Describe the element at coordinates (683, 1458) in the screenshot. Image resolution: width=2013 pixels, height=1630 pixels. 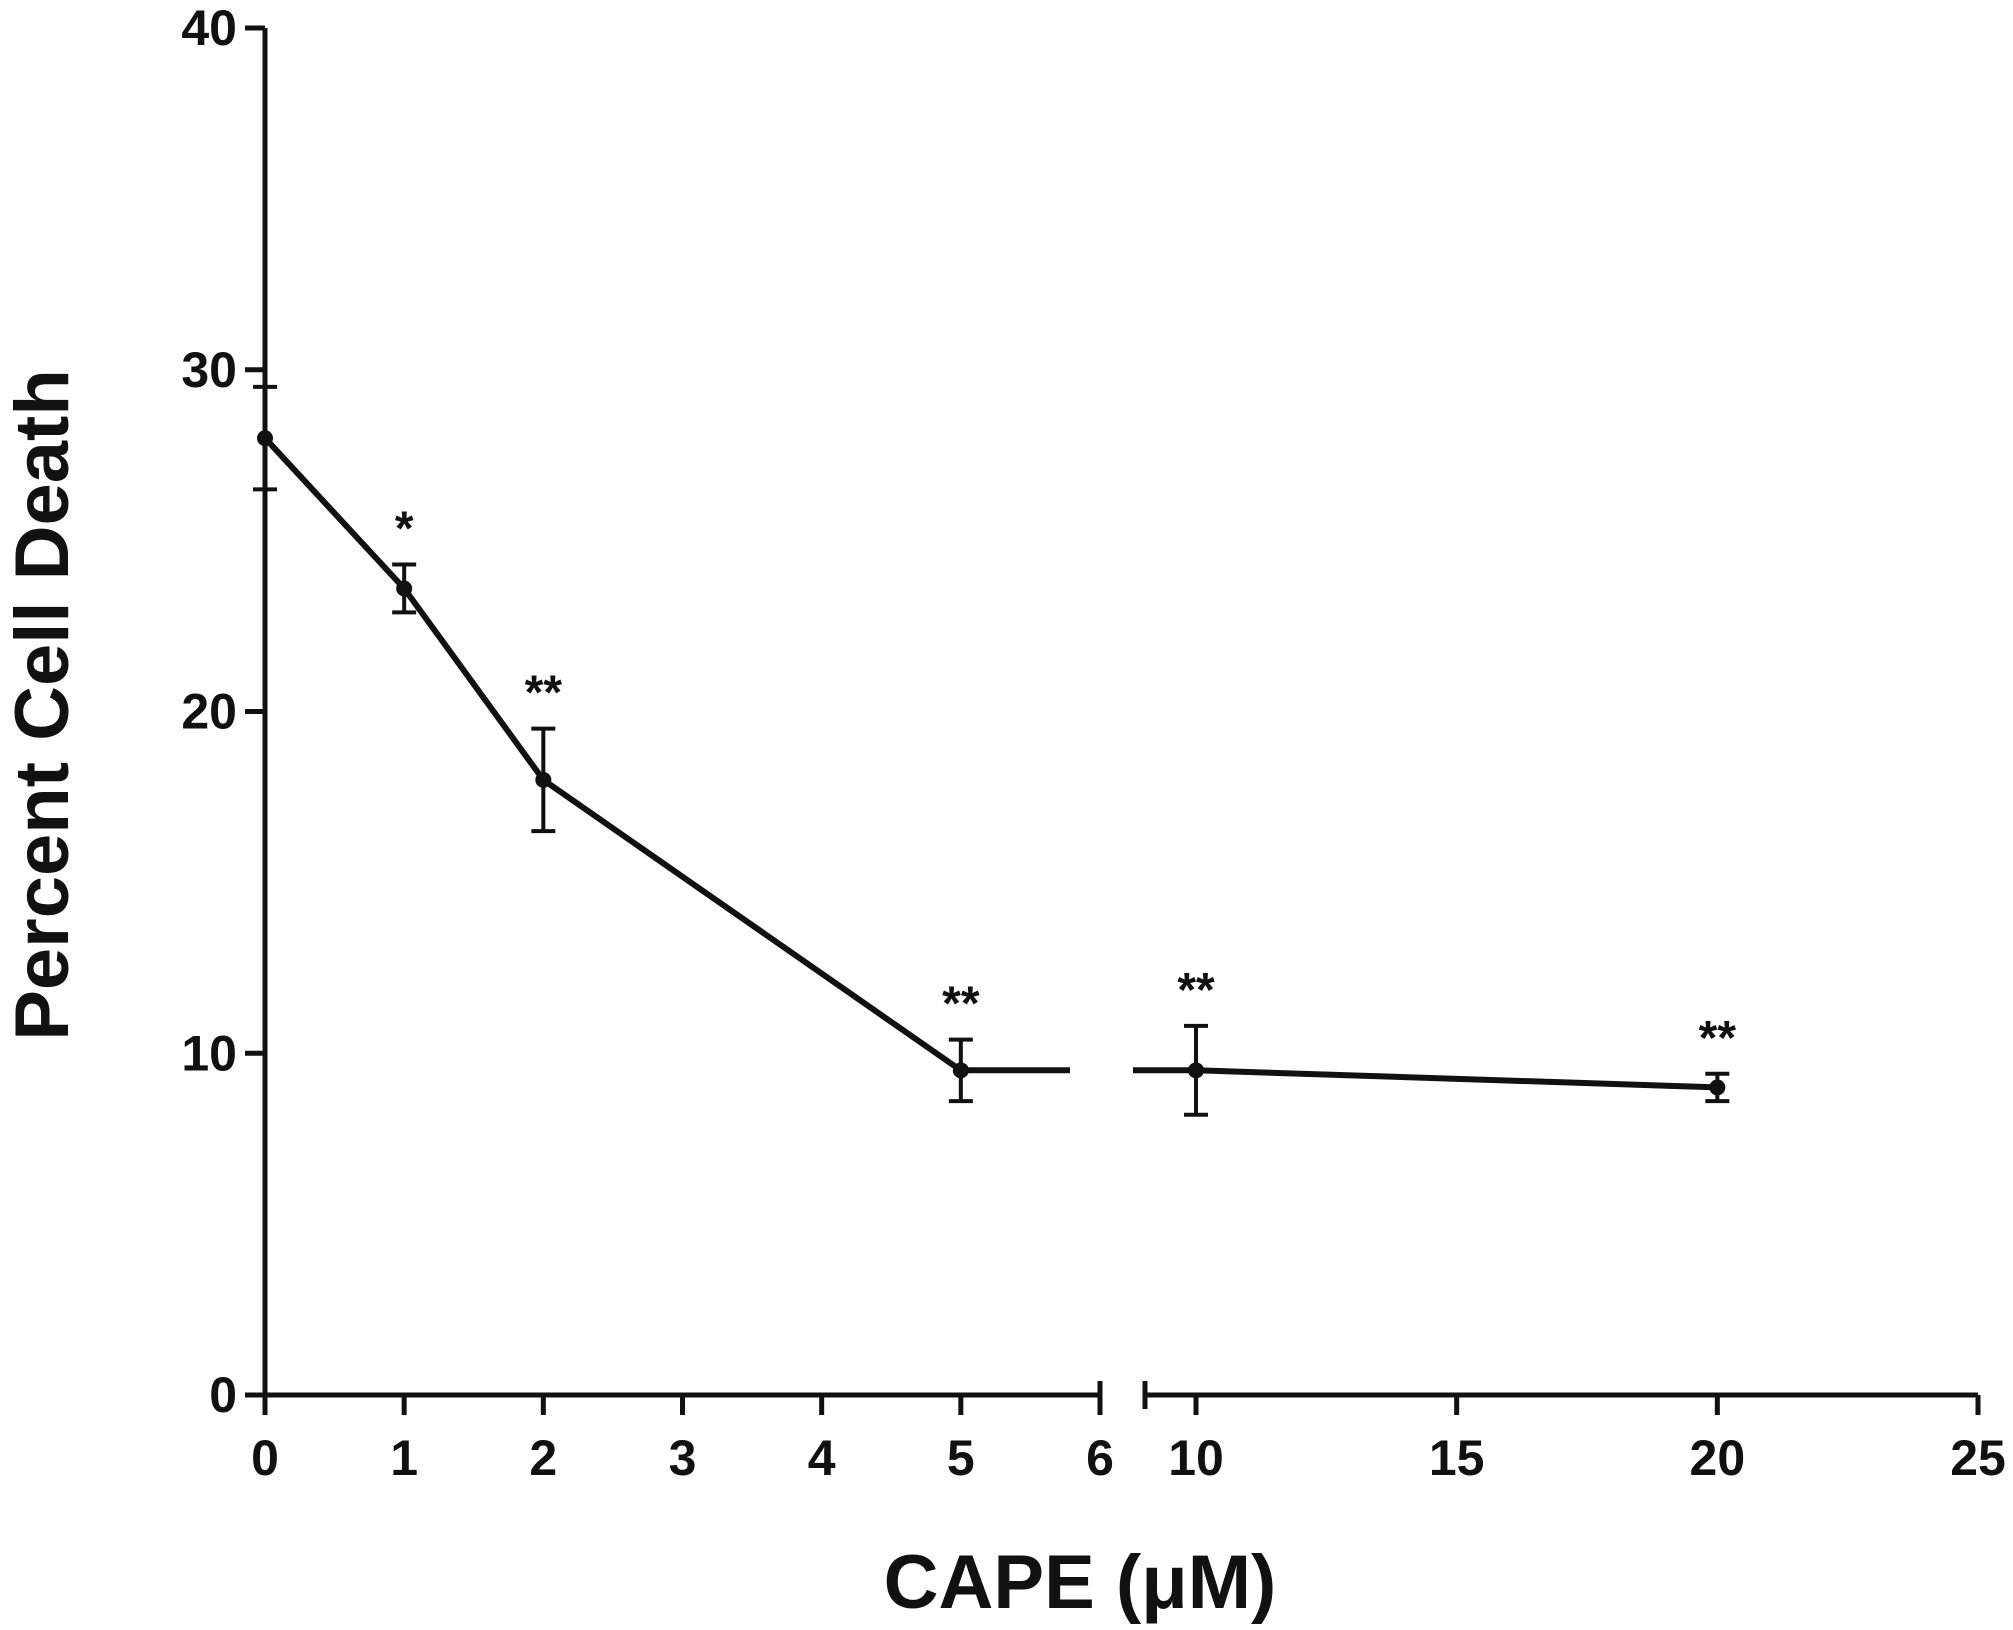
I see `x-tick-label: 3` at that location.